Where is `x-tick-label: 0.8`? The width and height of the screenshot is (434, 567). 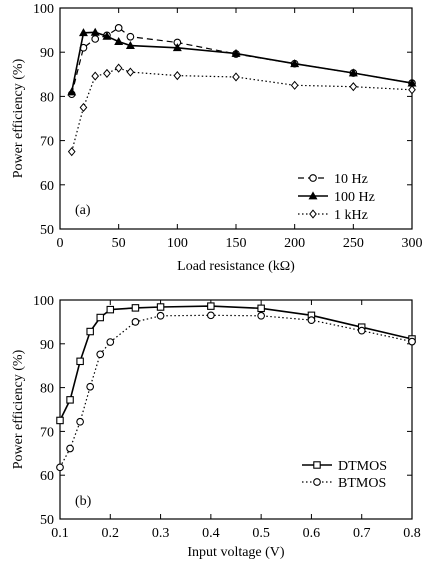
x-tick-label: 0.8 is located at coordinates (412, 533).